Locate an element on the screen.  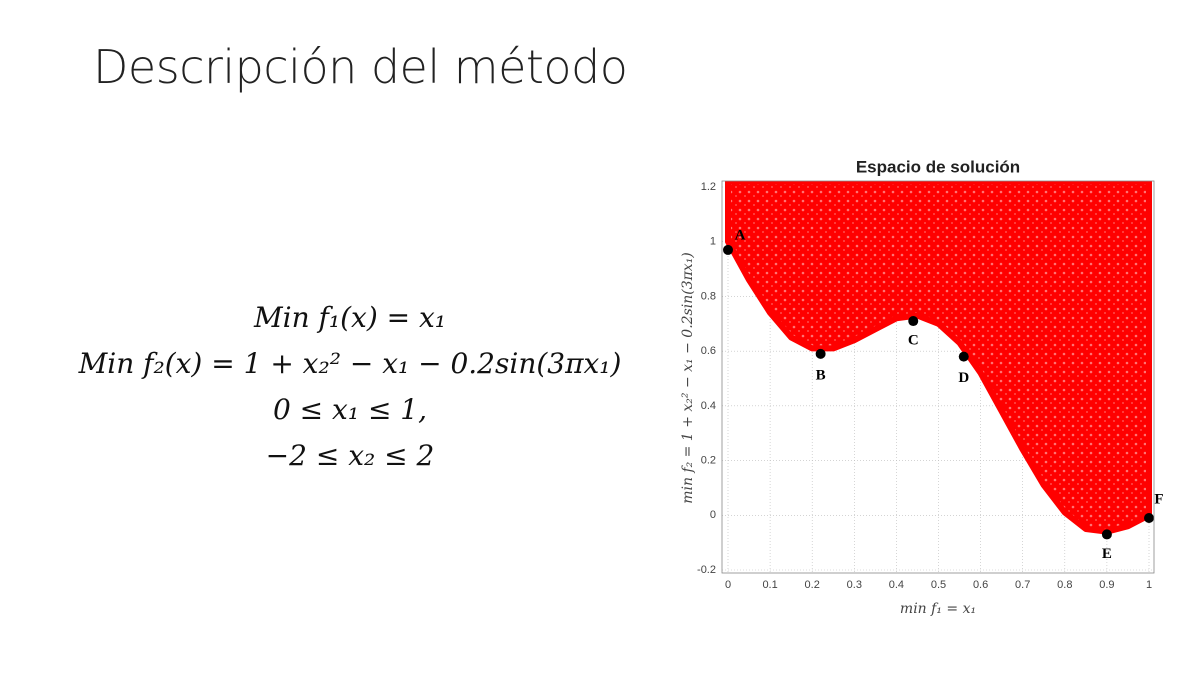
x-tick-label: 0.1 is located at coordinates (769, 585).